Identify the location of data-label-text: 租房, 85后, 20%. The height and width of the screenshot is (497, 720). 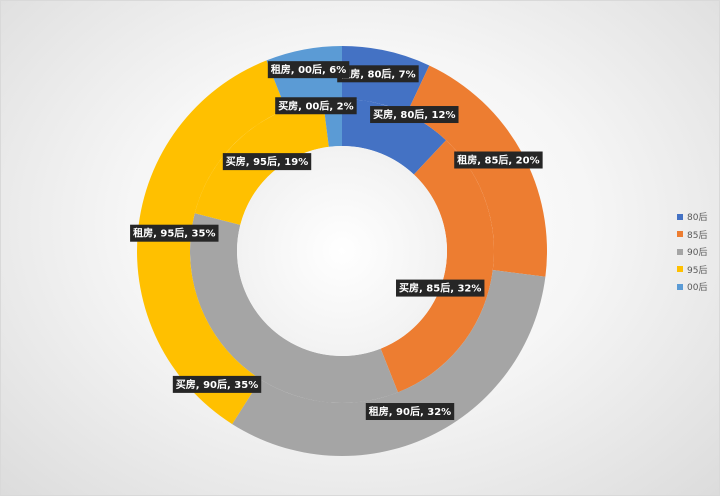
(498, 160).